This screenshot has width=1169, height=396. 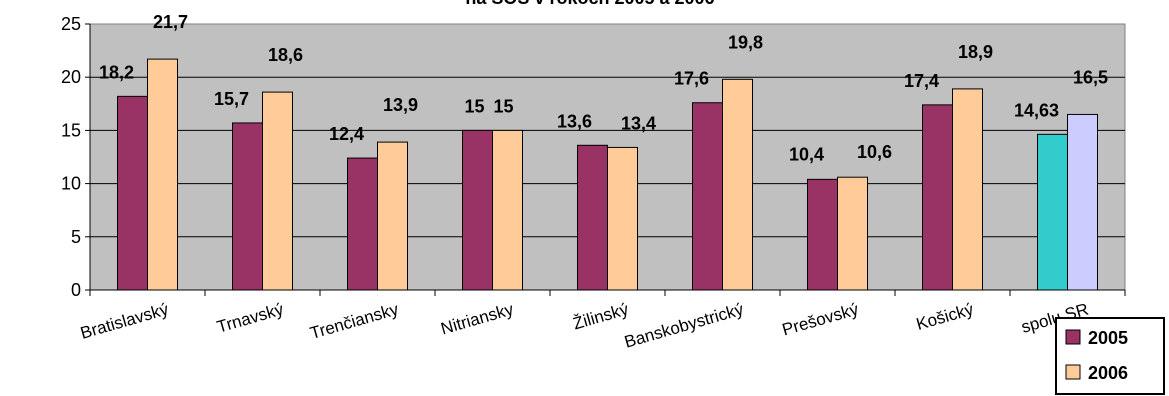 What do you see at coordinates (574, 121) in the screenshot?
I see `data-label-2005: 13,6` at bounding box center [574, 121].